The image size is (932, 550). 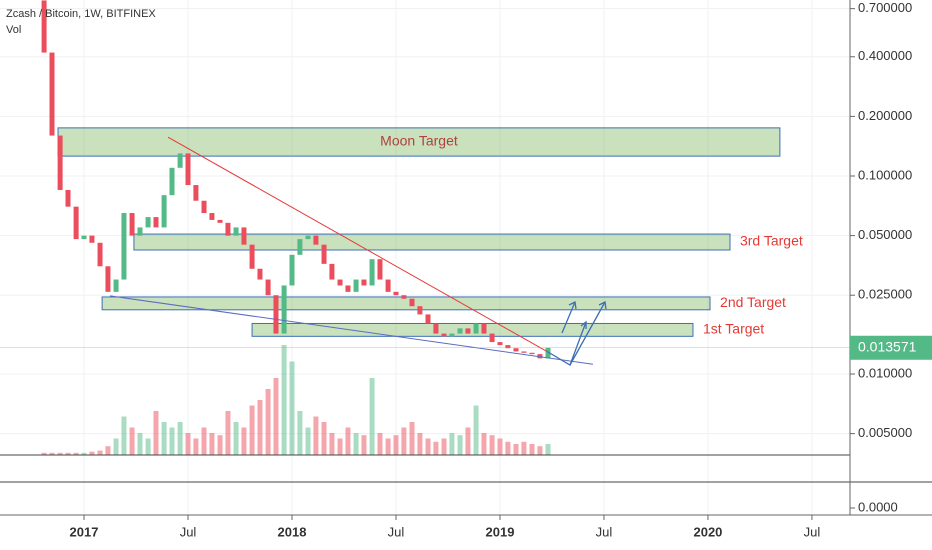 What do you see at coordinates (885, 372) in the screenshot?
I see `y-tick-label: 0.010000` at bounding box center [885, 372].